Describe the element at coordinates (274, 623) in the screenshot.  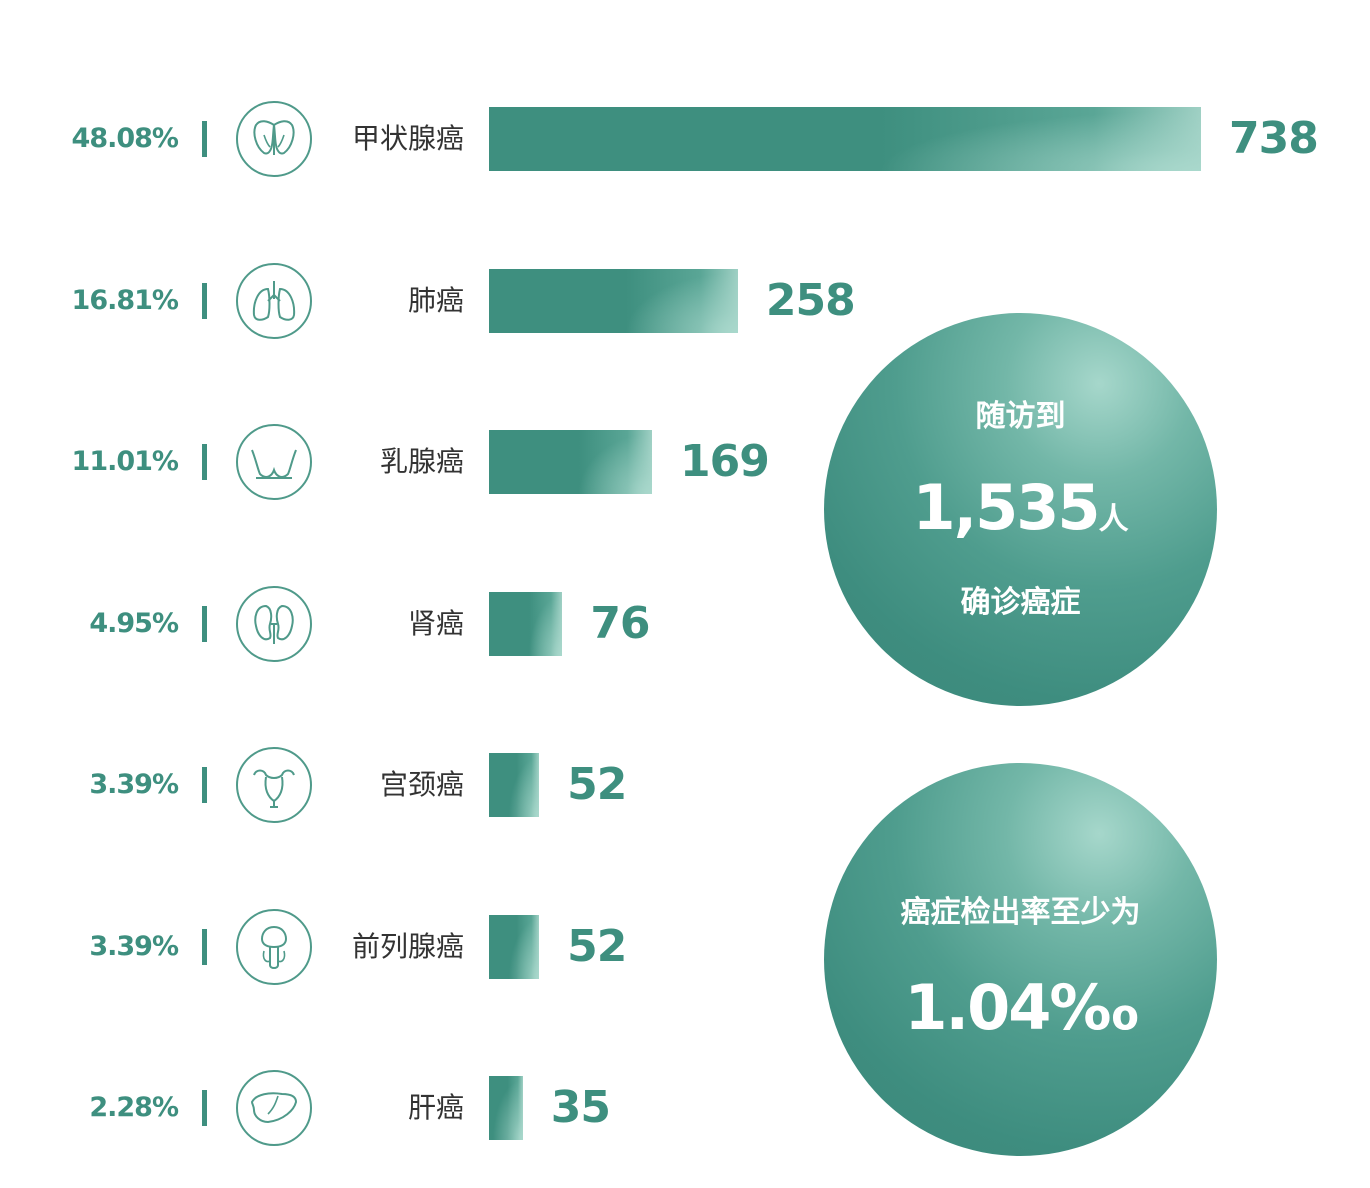
I see `kidney-icon` at that location.